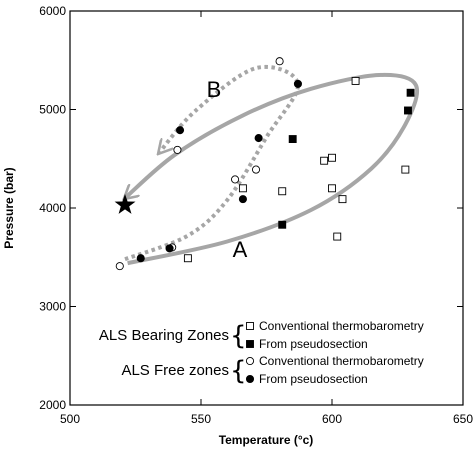 The width and height of the screenshot is (474, 449). Describe the element at coordinates (164, 335) in the screenshot. I see `legend-group-label: ALS Bearing Zones` at that location.